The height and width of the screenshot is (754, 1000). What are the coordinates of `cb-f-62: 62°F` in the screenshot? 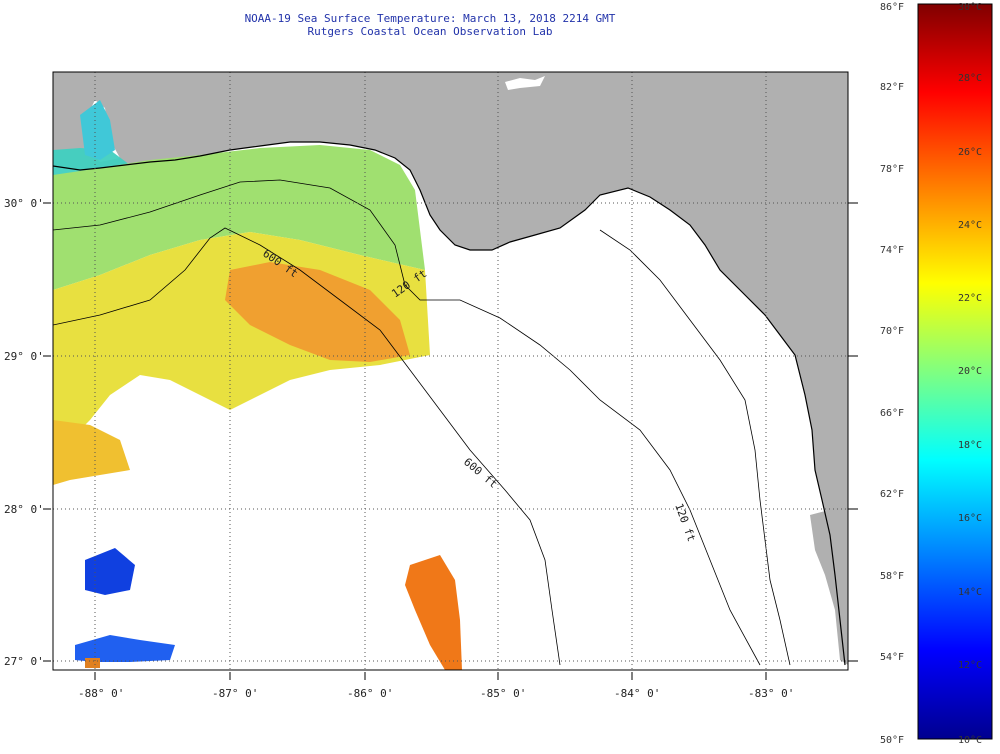 It's located at (892, 494).